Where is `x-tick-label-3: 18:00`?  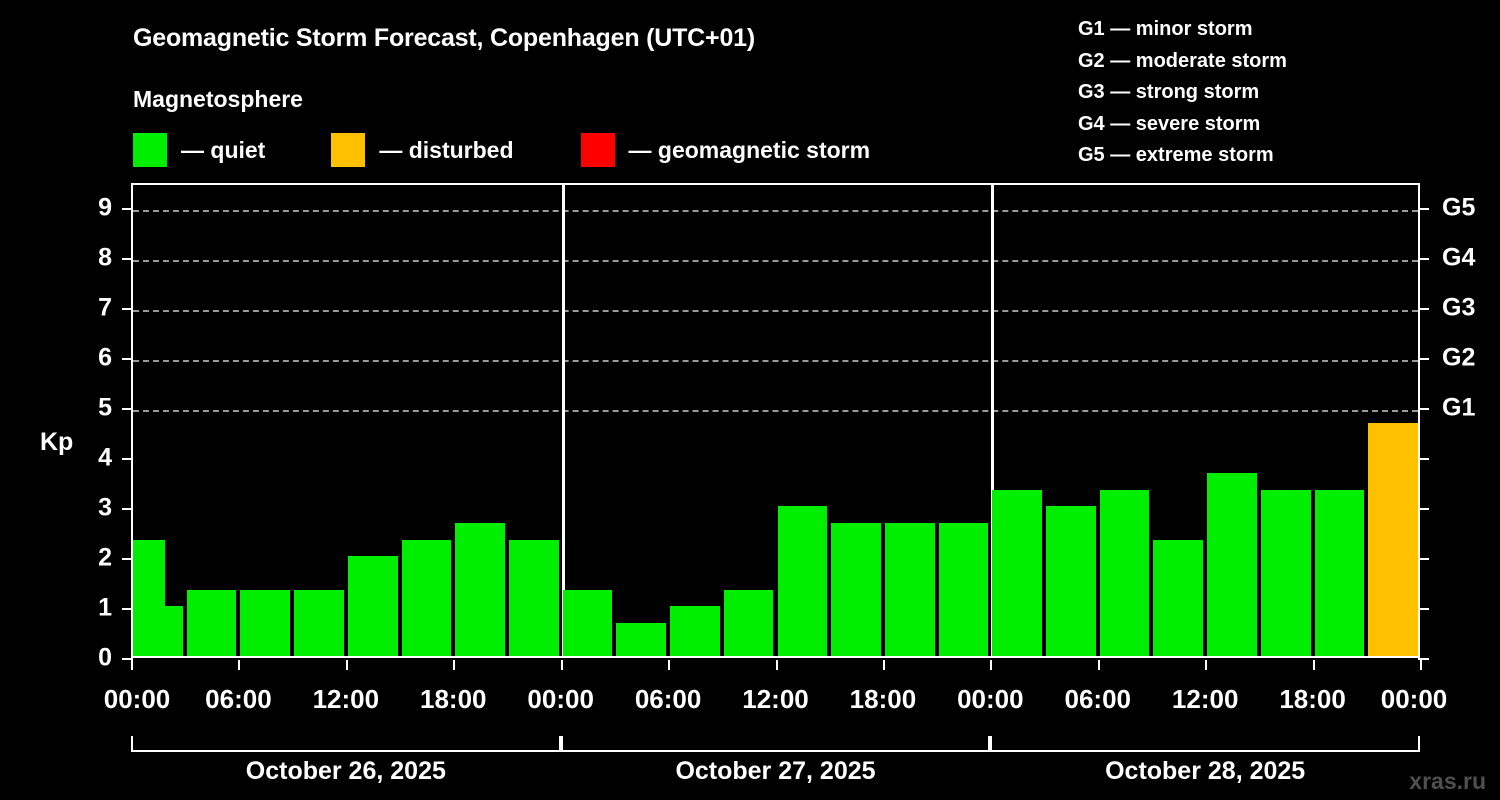
x-tick-label-3: 18:00 is located at coordinates (453, 699).